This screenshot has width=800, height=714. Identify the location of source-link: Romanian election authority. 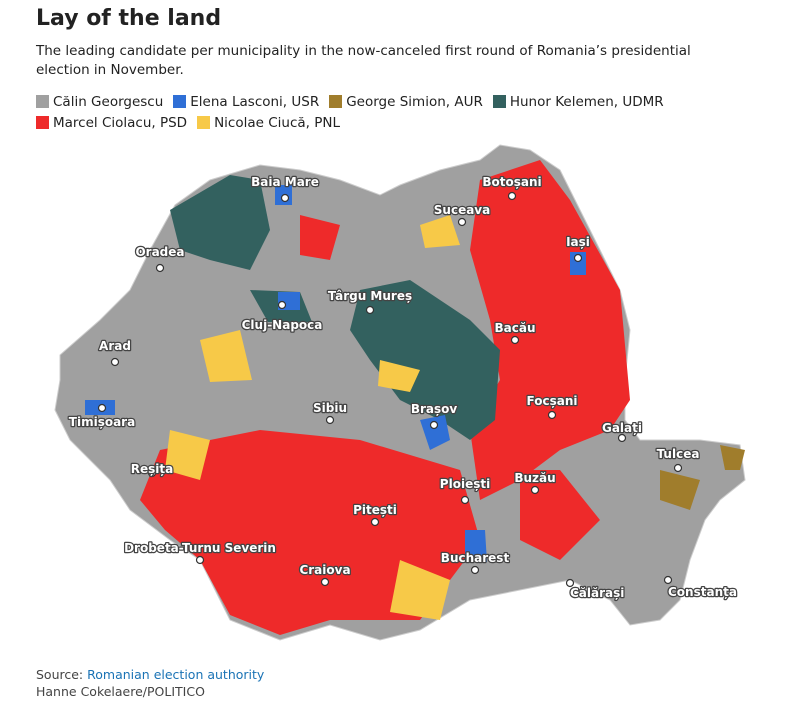
(176, 674).